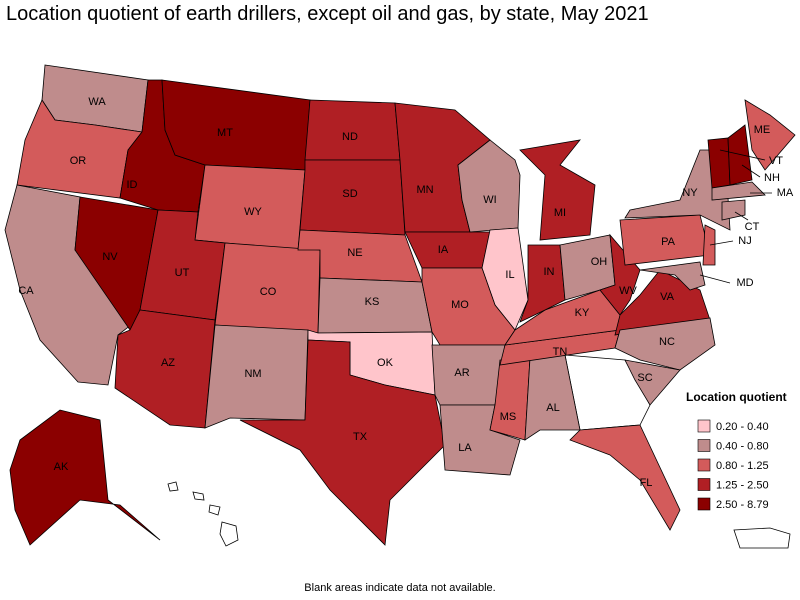 This screenshot has width=800, height=600. What do you see at coordinates (628, 291) in the screenshot?
I see `state-label: WV` at bounding box center [628, 291].